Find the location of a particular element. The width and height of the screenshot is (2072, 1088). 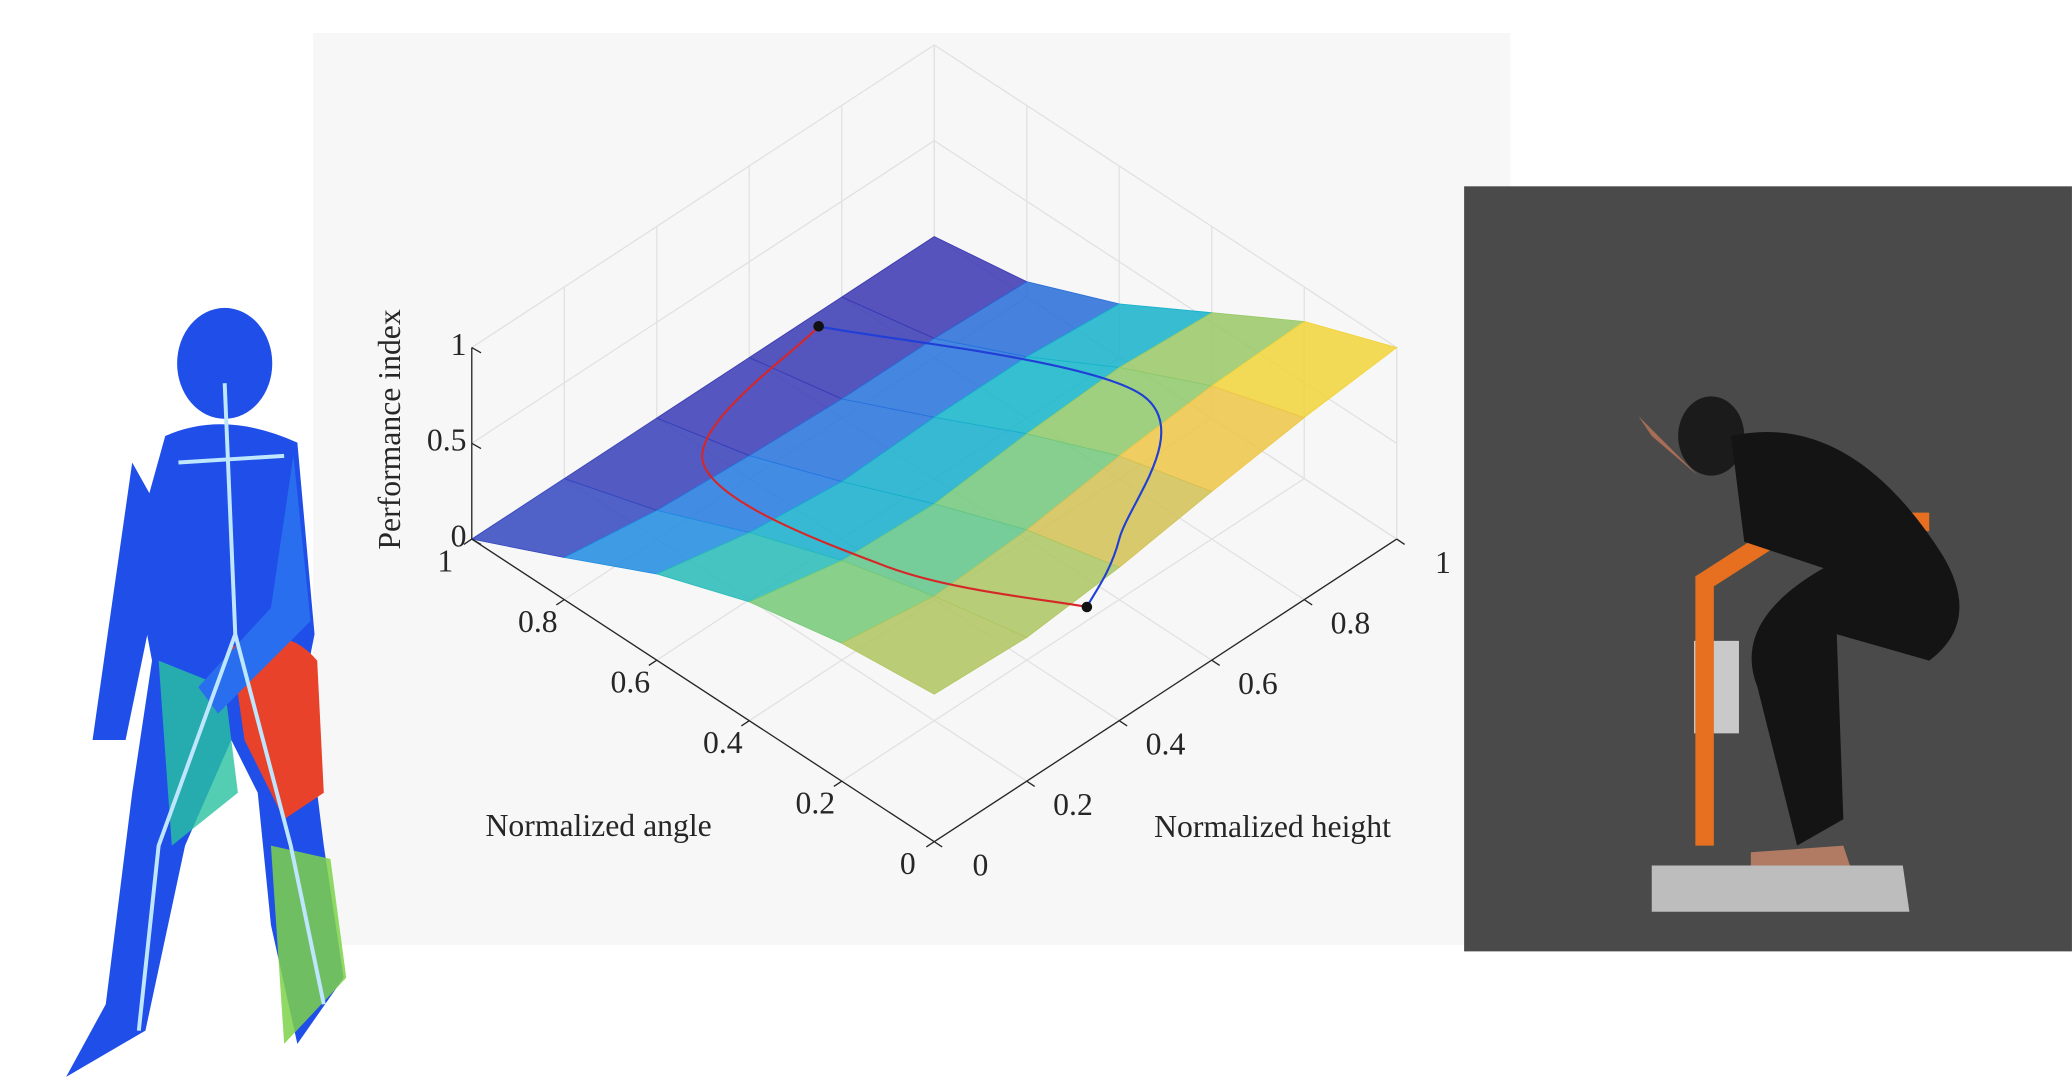

z-tick-label: 0 is located at coordinates (459, 535).